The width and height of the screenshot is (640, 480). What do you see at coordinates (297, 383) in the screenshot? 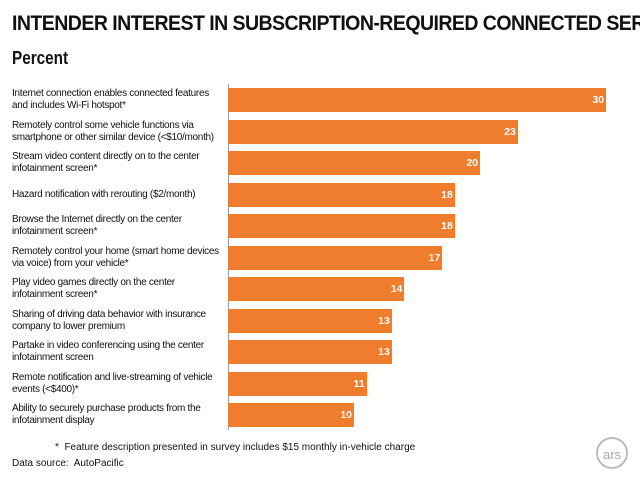
I see `bar: 11` at bounding box center [297, 383].